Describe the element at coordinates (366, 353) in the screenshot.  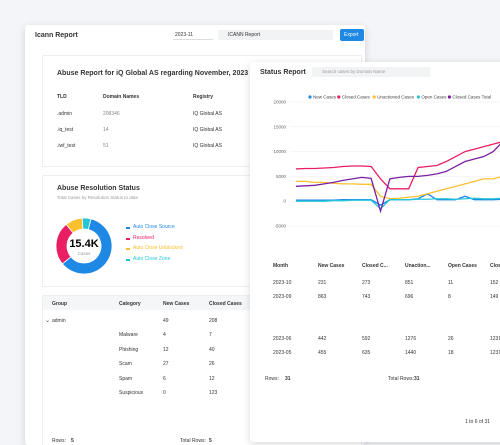
I see `table-cell: 635` at that location.